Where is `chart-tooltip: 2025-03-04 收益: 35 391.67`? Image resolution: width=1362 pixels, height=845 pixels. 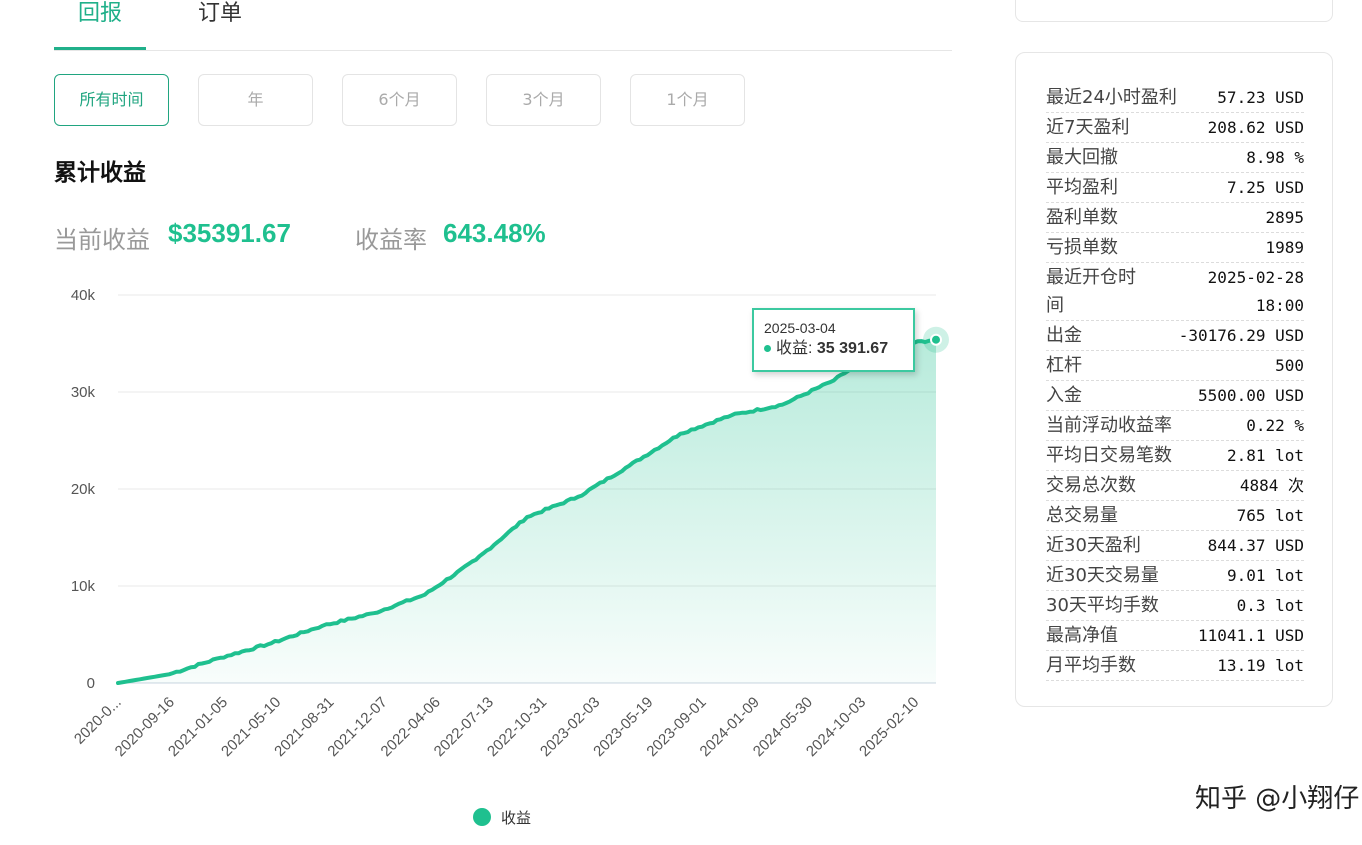
chart-tooltip: 2025-03-04 收益: 35 391.67 is located at coordinates (833, 340).